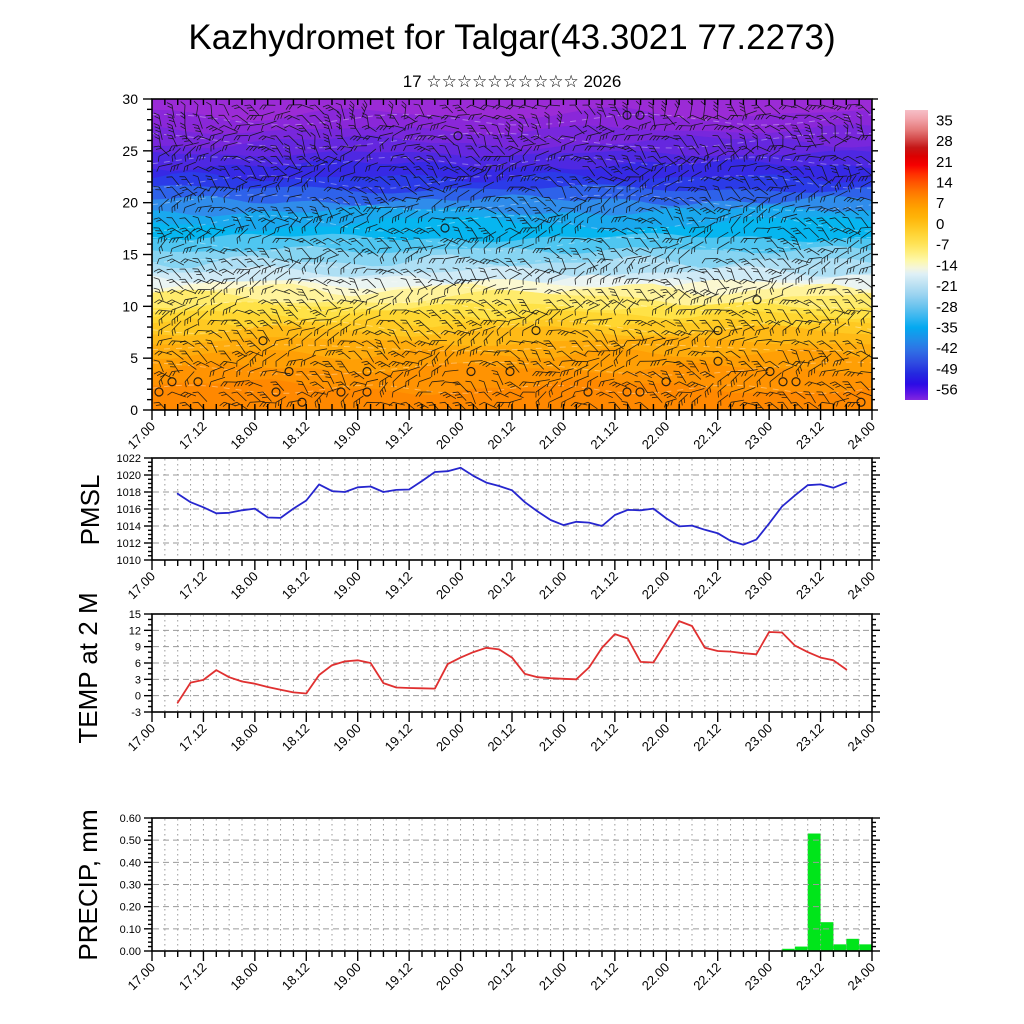  What do you see at coordinates (512, 506) in the screenshot?
I see `pmsl-line` at bounding box center [512, 506].